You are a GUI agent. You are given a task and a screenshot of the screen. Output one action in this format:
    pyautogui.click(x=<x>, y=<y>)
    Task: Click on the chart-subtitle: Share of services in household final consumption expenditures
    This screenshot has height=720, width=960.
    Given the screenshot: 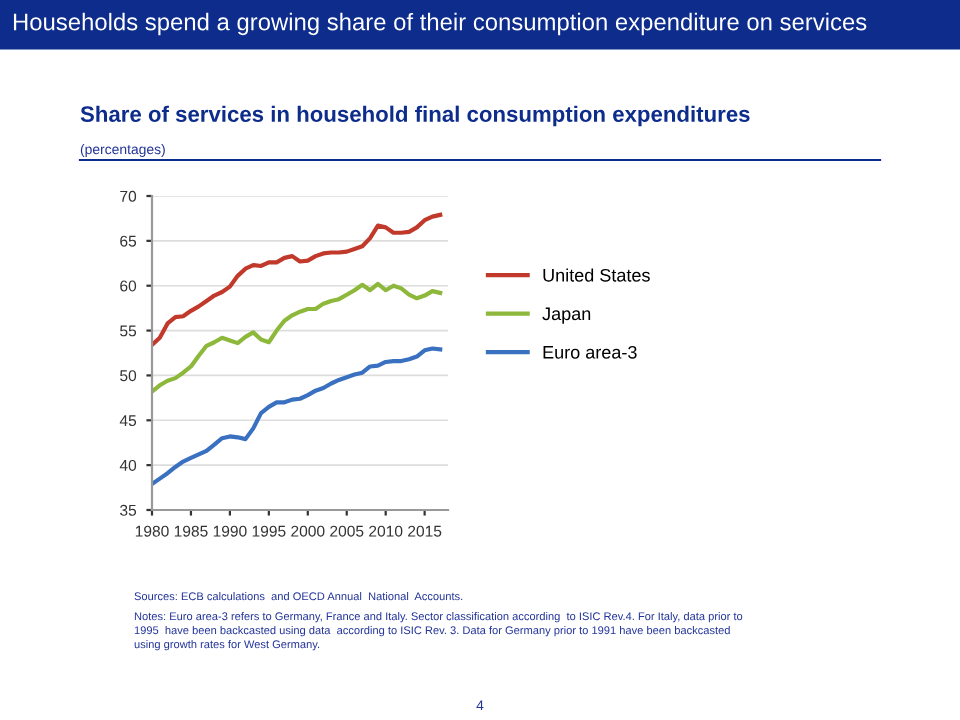 What is the action you would take?
    pyautogui.click(x=415, y=116)
    